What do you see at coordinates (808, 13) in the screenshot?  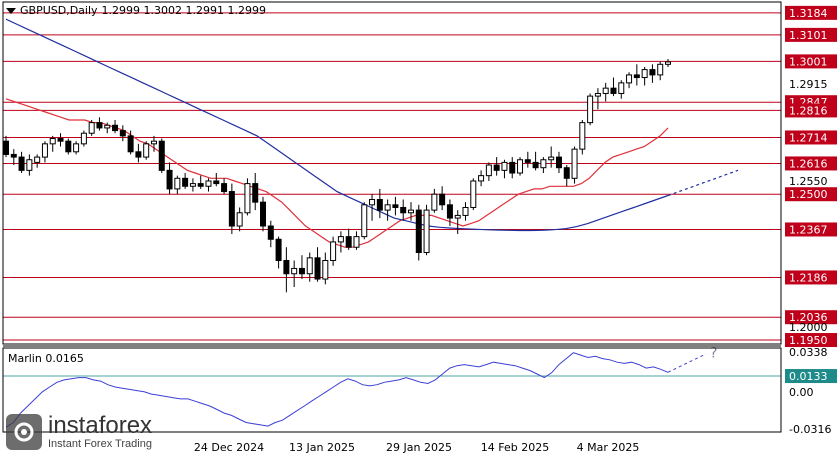 I see `price-tick-label: 1.3184` at bounding box center [808, 13].